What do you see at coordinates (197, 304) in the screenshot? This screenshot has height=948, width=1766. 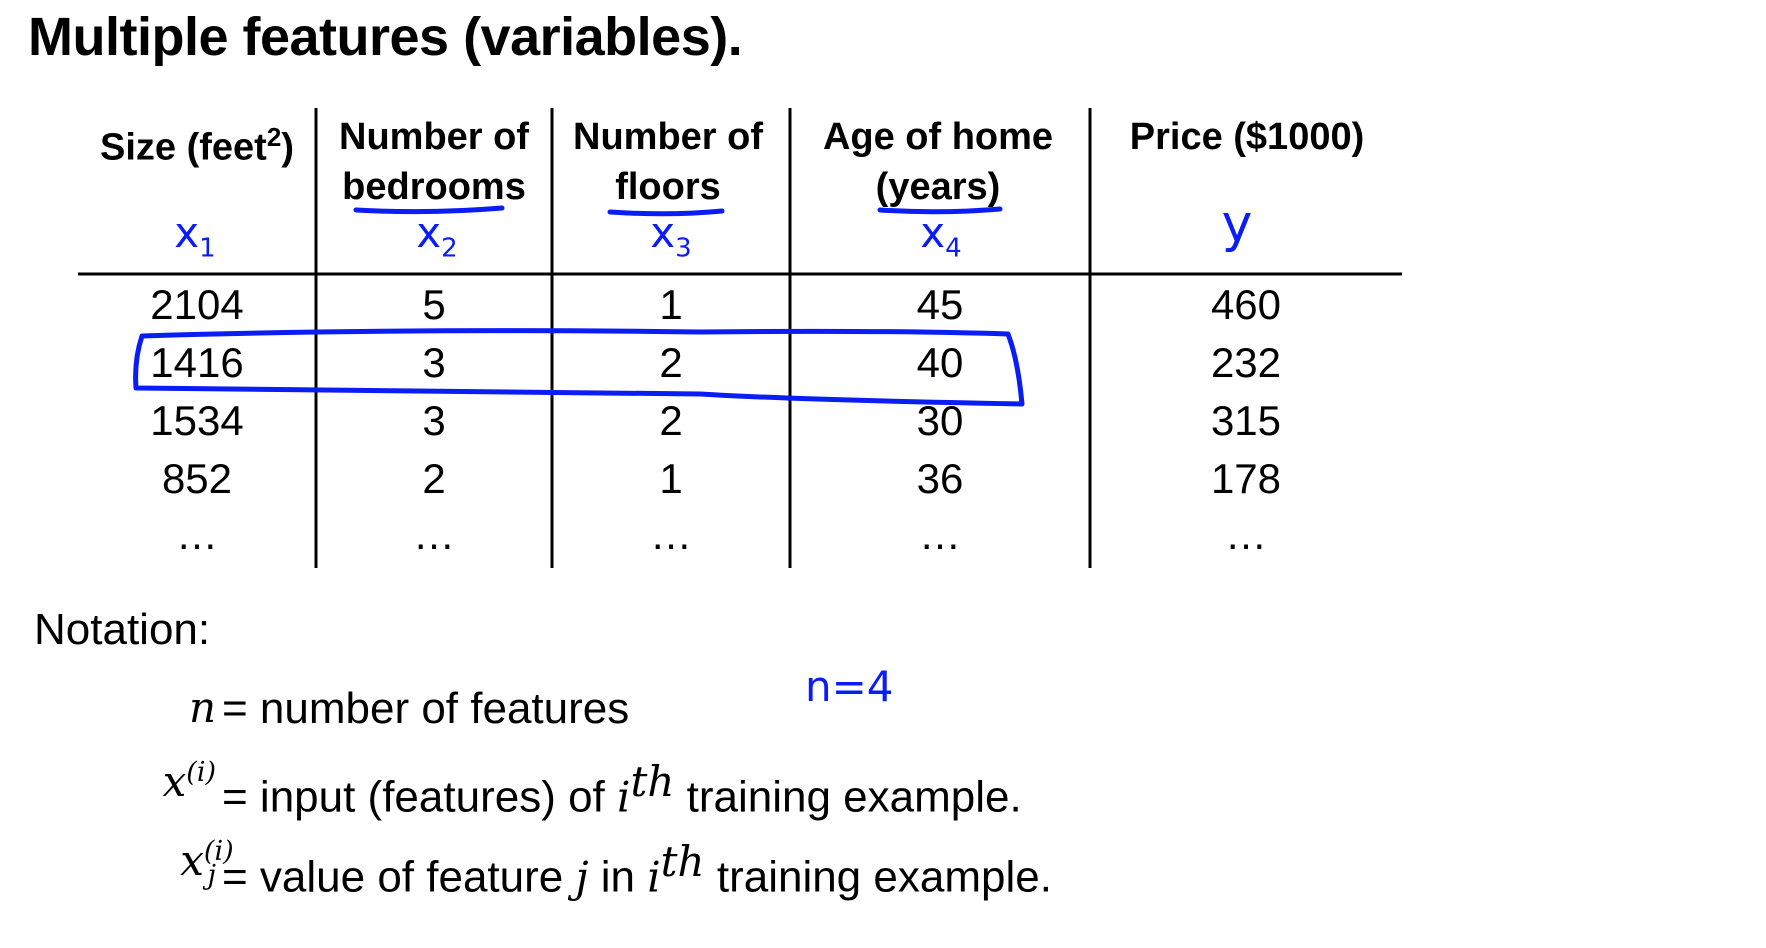 I see `table-cell: 2104` at bounding box center [197, 304].